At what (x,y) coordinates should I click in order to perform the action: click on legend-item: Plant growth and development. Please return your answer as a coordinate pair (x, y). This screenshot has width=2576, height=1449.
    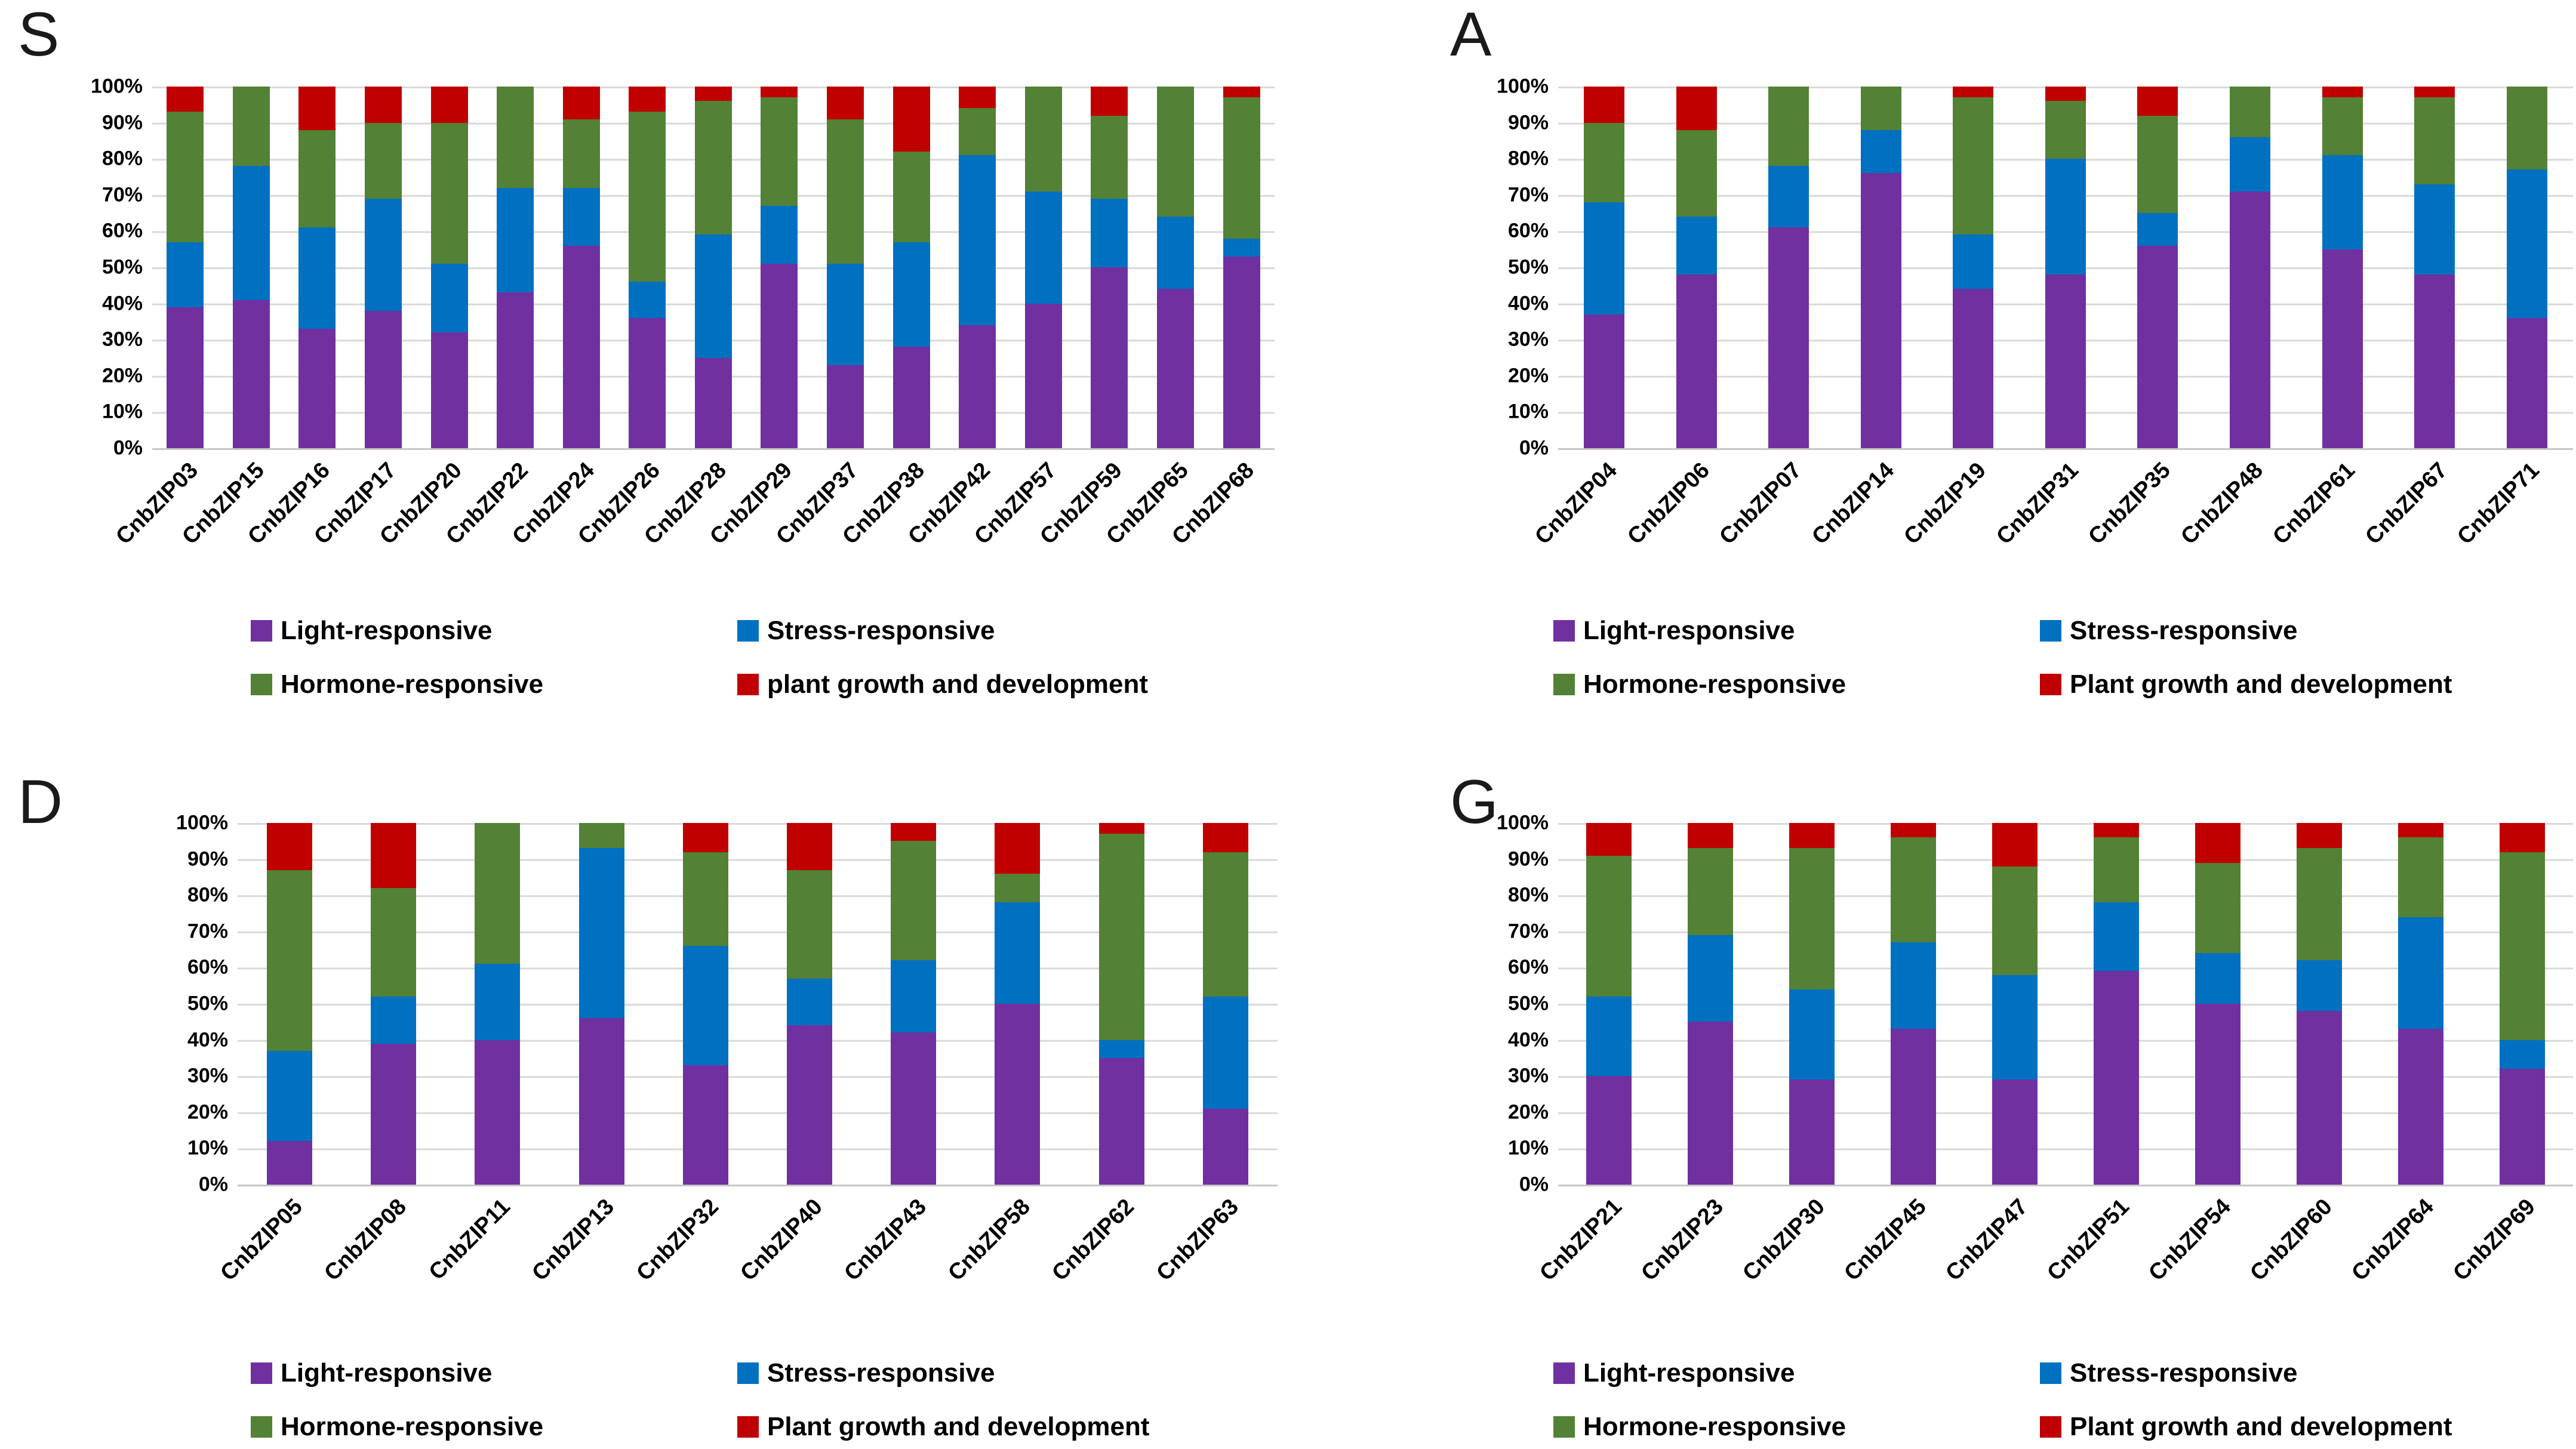
    Looking at the image, I should click on (943, 1427).